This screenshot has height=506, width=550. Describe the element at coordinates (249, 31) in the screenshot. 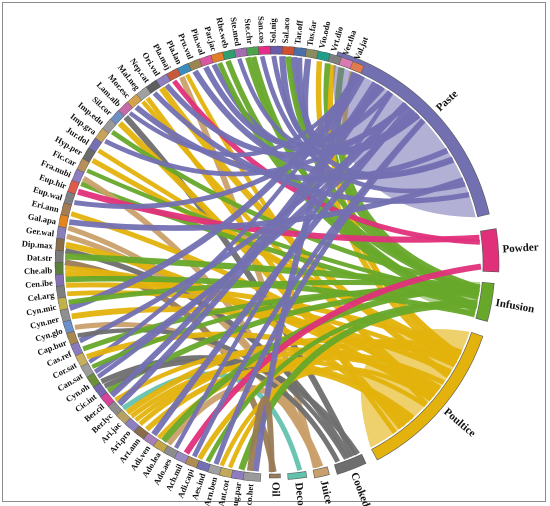

I see `species-label-ste-chr: Ste.chr` at that location.